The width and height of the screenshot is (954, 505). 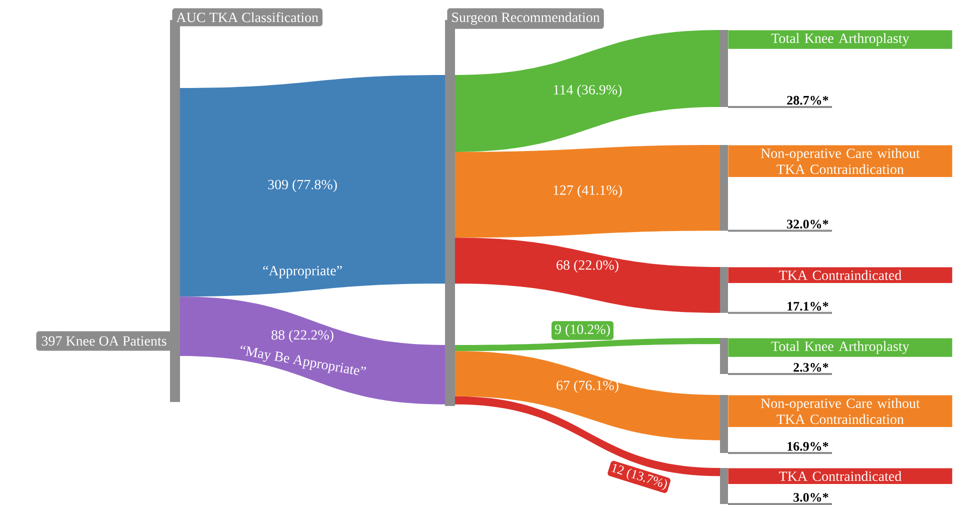 What do you see at coordinates (588, 91) in the screenshot?
I see `data-label: 114 (36.9%)` at bounding box center [588, 91].